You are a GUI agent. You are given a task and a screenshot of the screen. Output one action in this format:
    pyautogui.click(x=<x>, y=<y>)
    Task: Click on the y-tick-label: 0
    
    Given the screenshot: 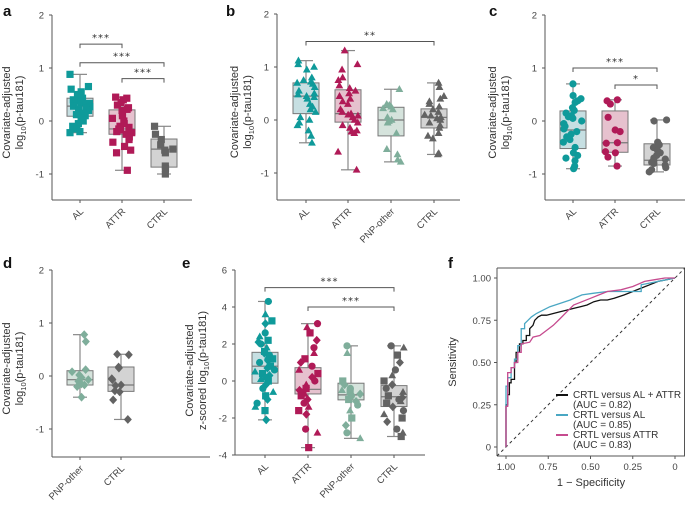 What is the action you would take?
    pyautogui.click(x=41, y=122)
    